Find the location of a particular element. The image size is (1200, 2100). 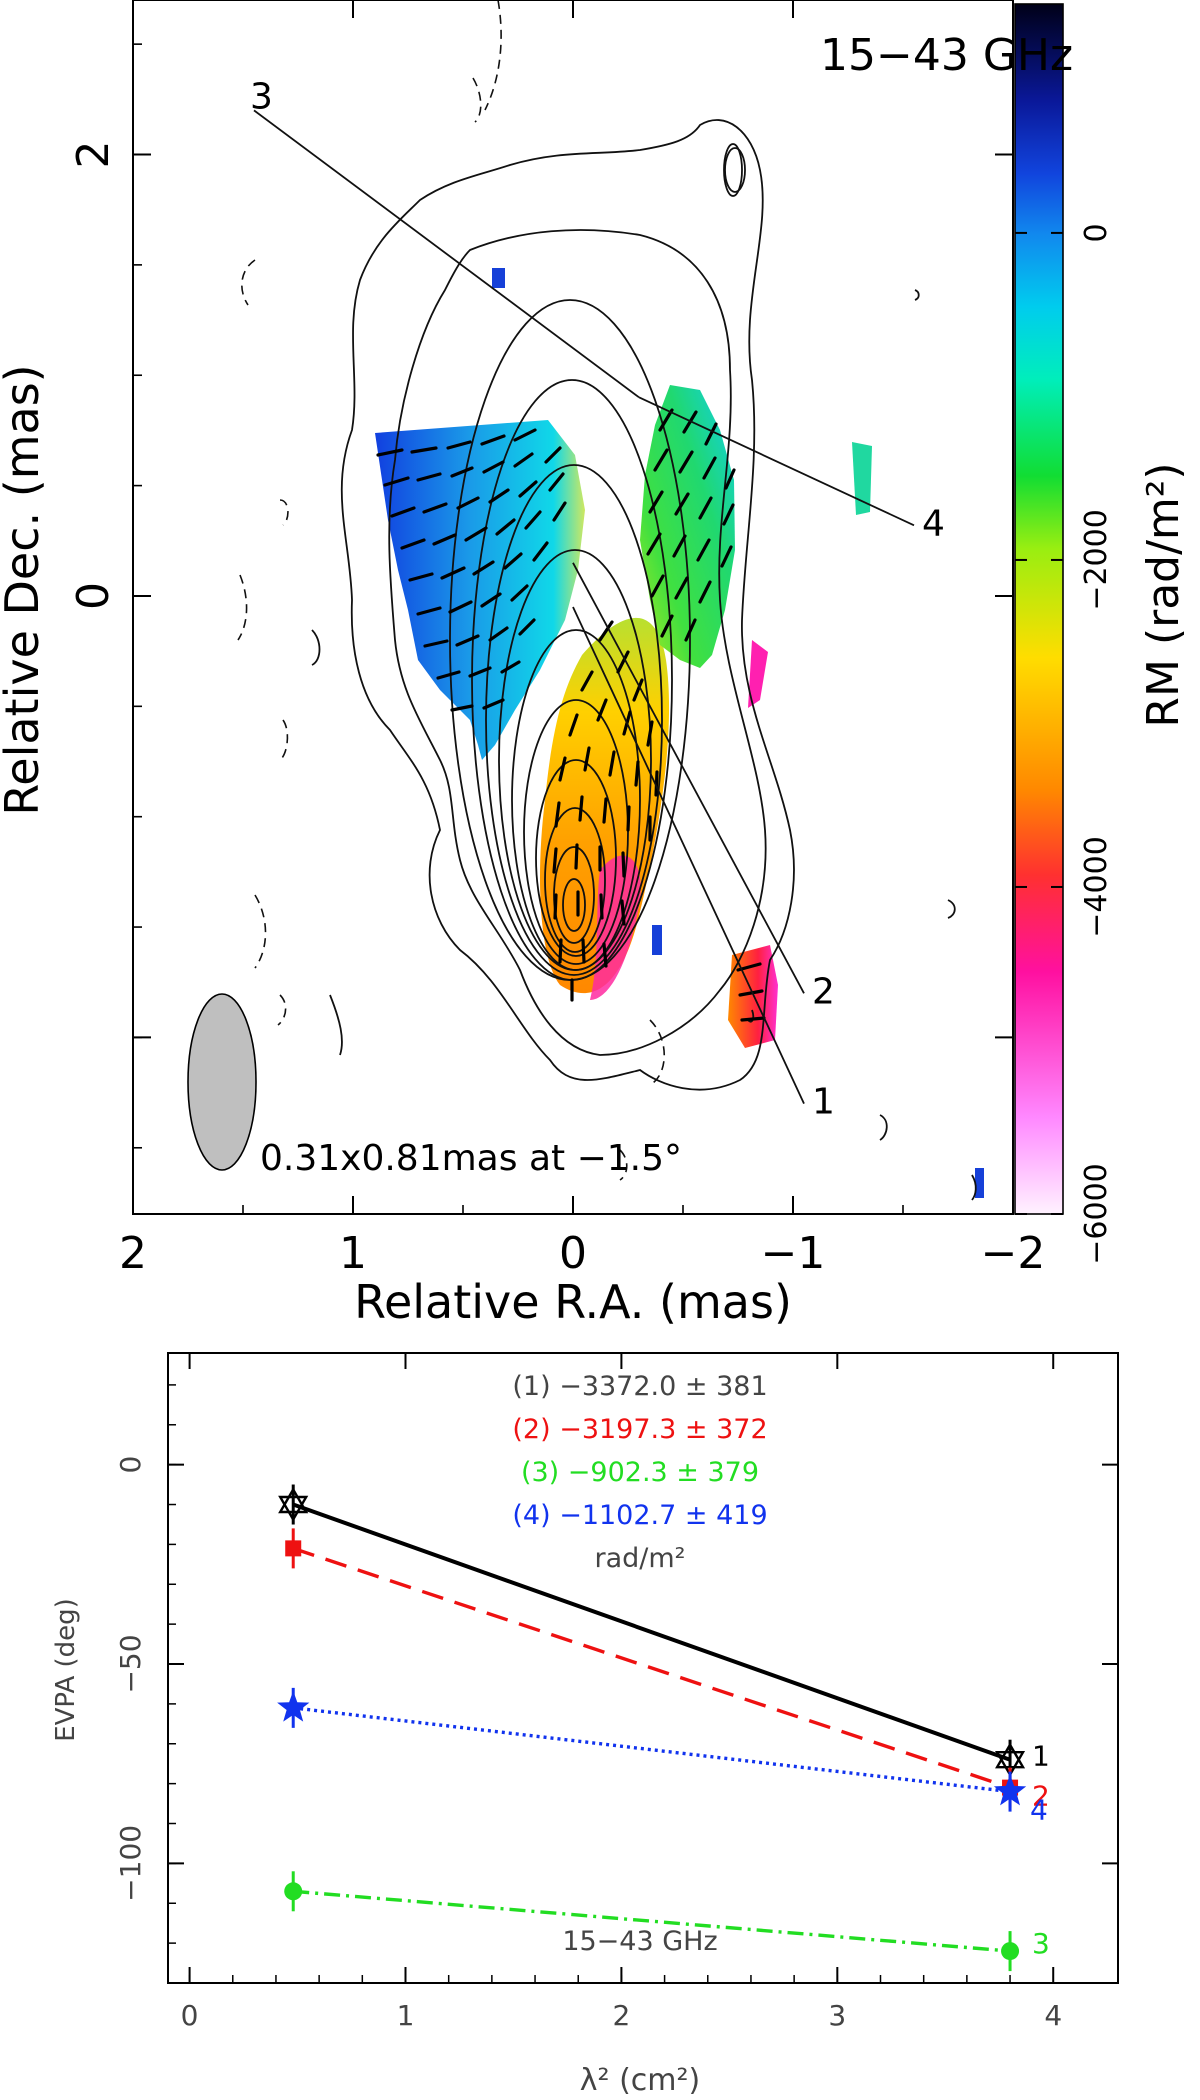

plot-y-tick-label: −100 is located at coordinates (130, 1863).